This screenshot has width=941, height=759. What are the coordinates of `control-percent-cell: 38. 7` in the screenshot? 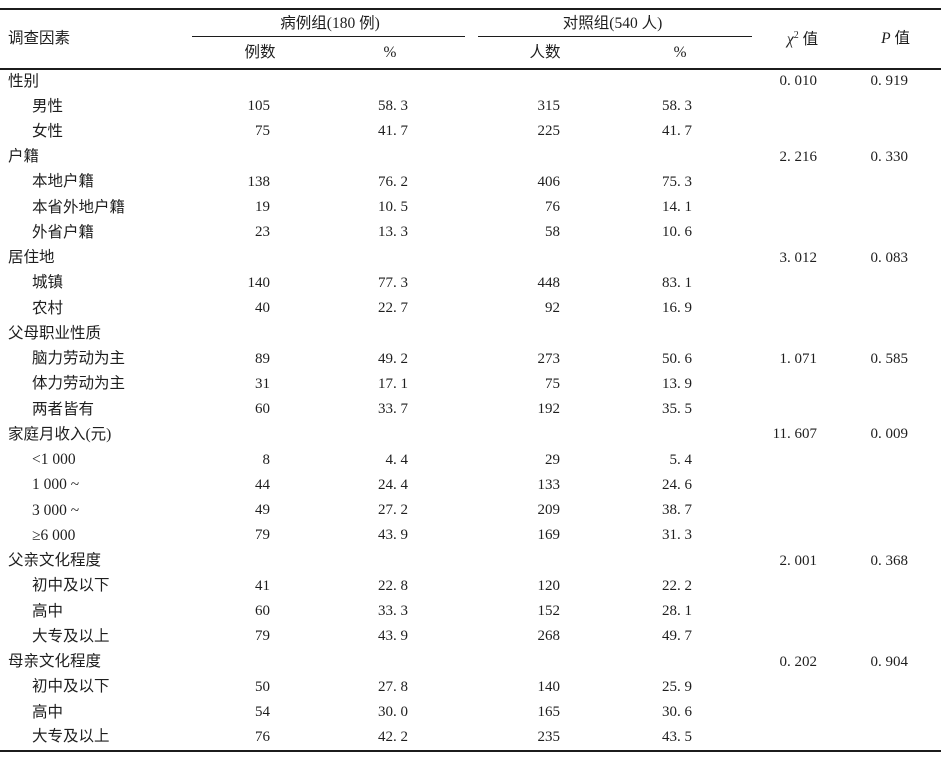 It's located at (677, 510).